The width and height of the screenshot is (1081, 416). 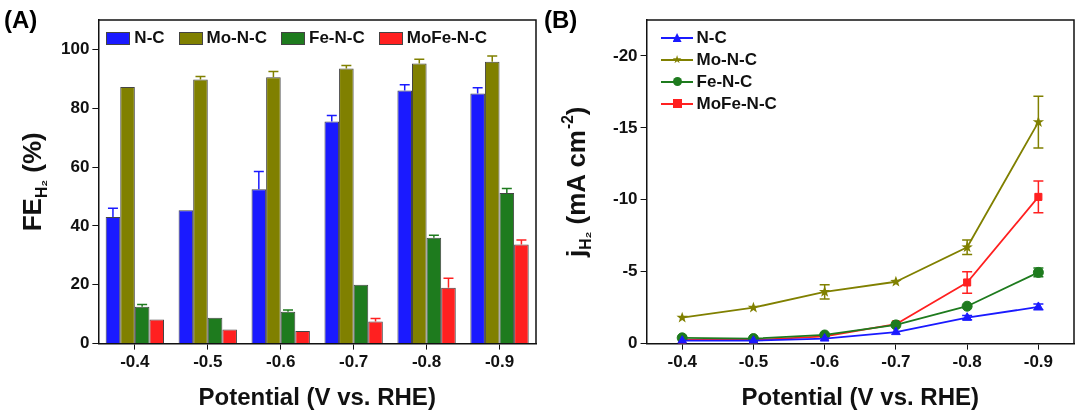 I want to click on y-tick-label: -20, so click(x=625, y=55).